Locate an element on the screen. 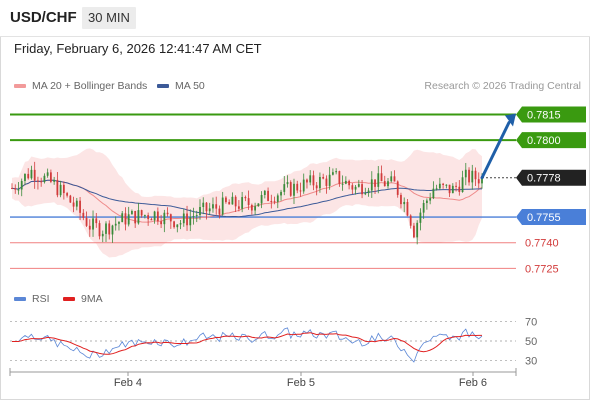  provider-credit: Research © 2026 Trading Central is located at coordinates (502, 86).